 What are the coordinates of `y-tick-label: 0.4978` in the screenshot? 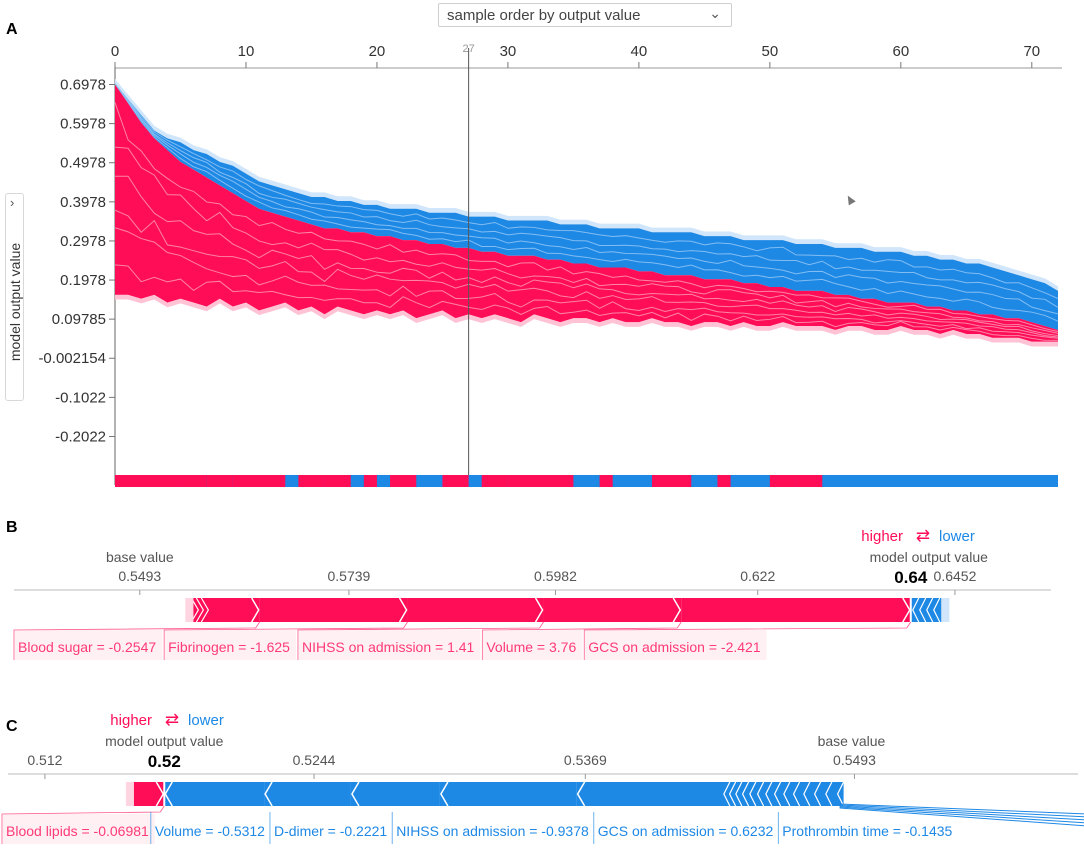 It's located at (83, 163).